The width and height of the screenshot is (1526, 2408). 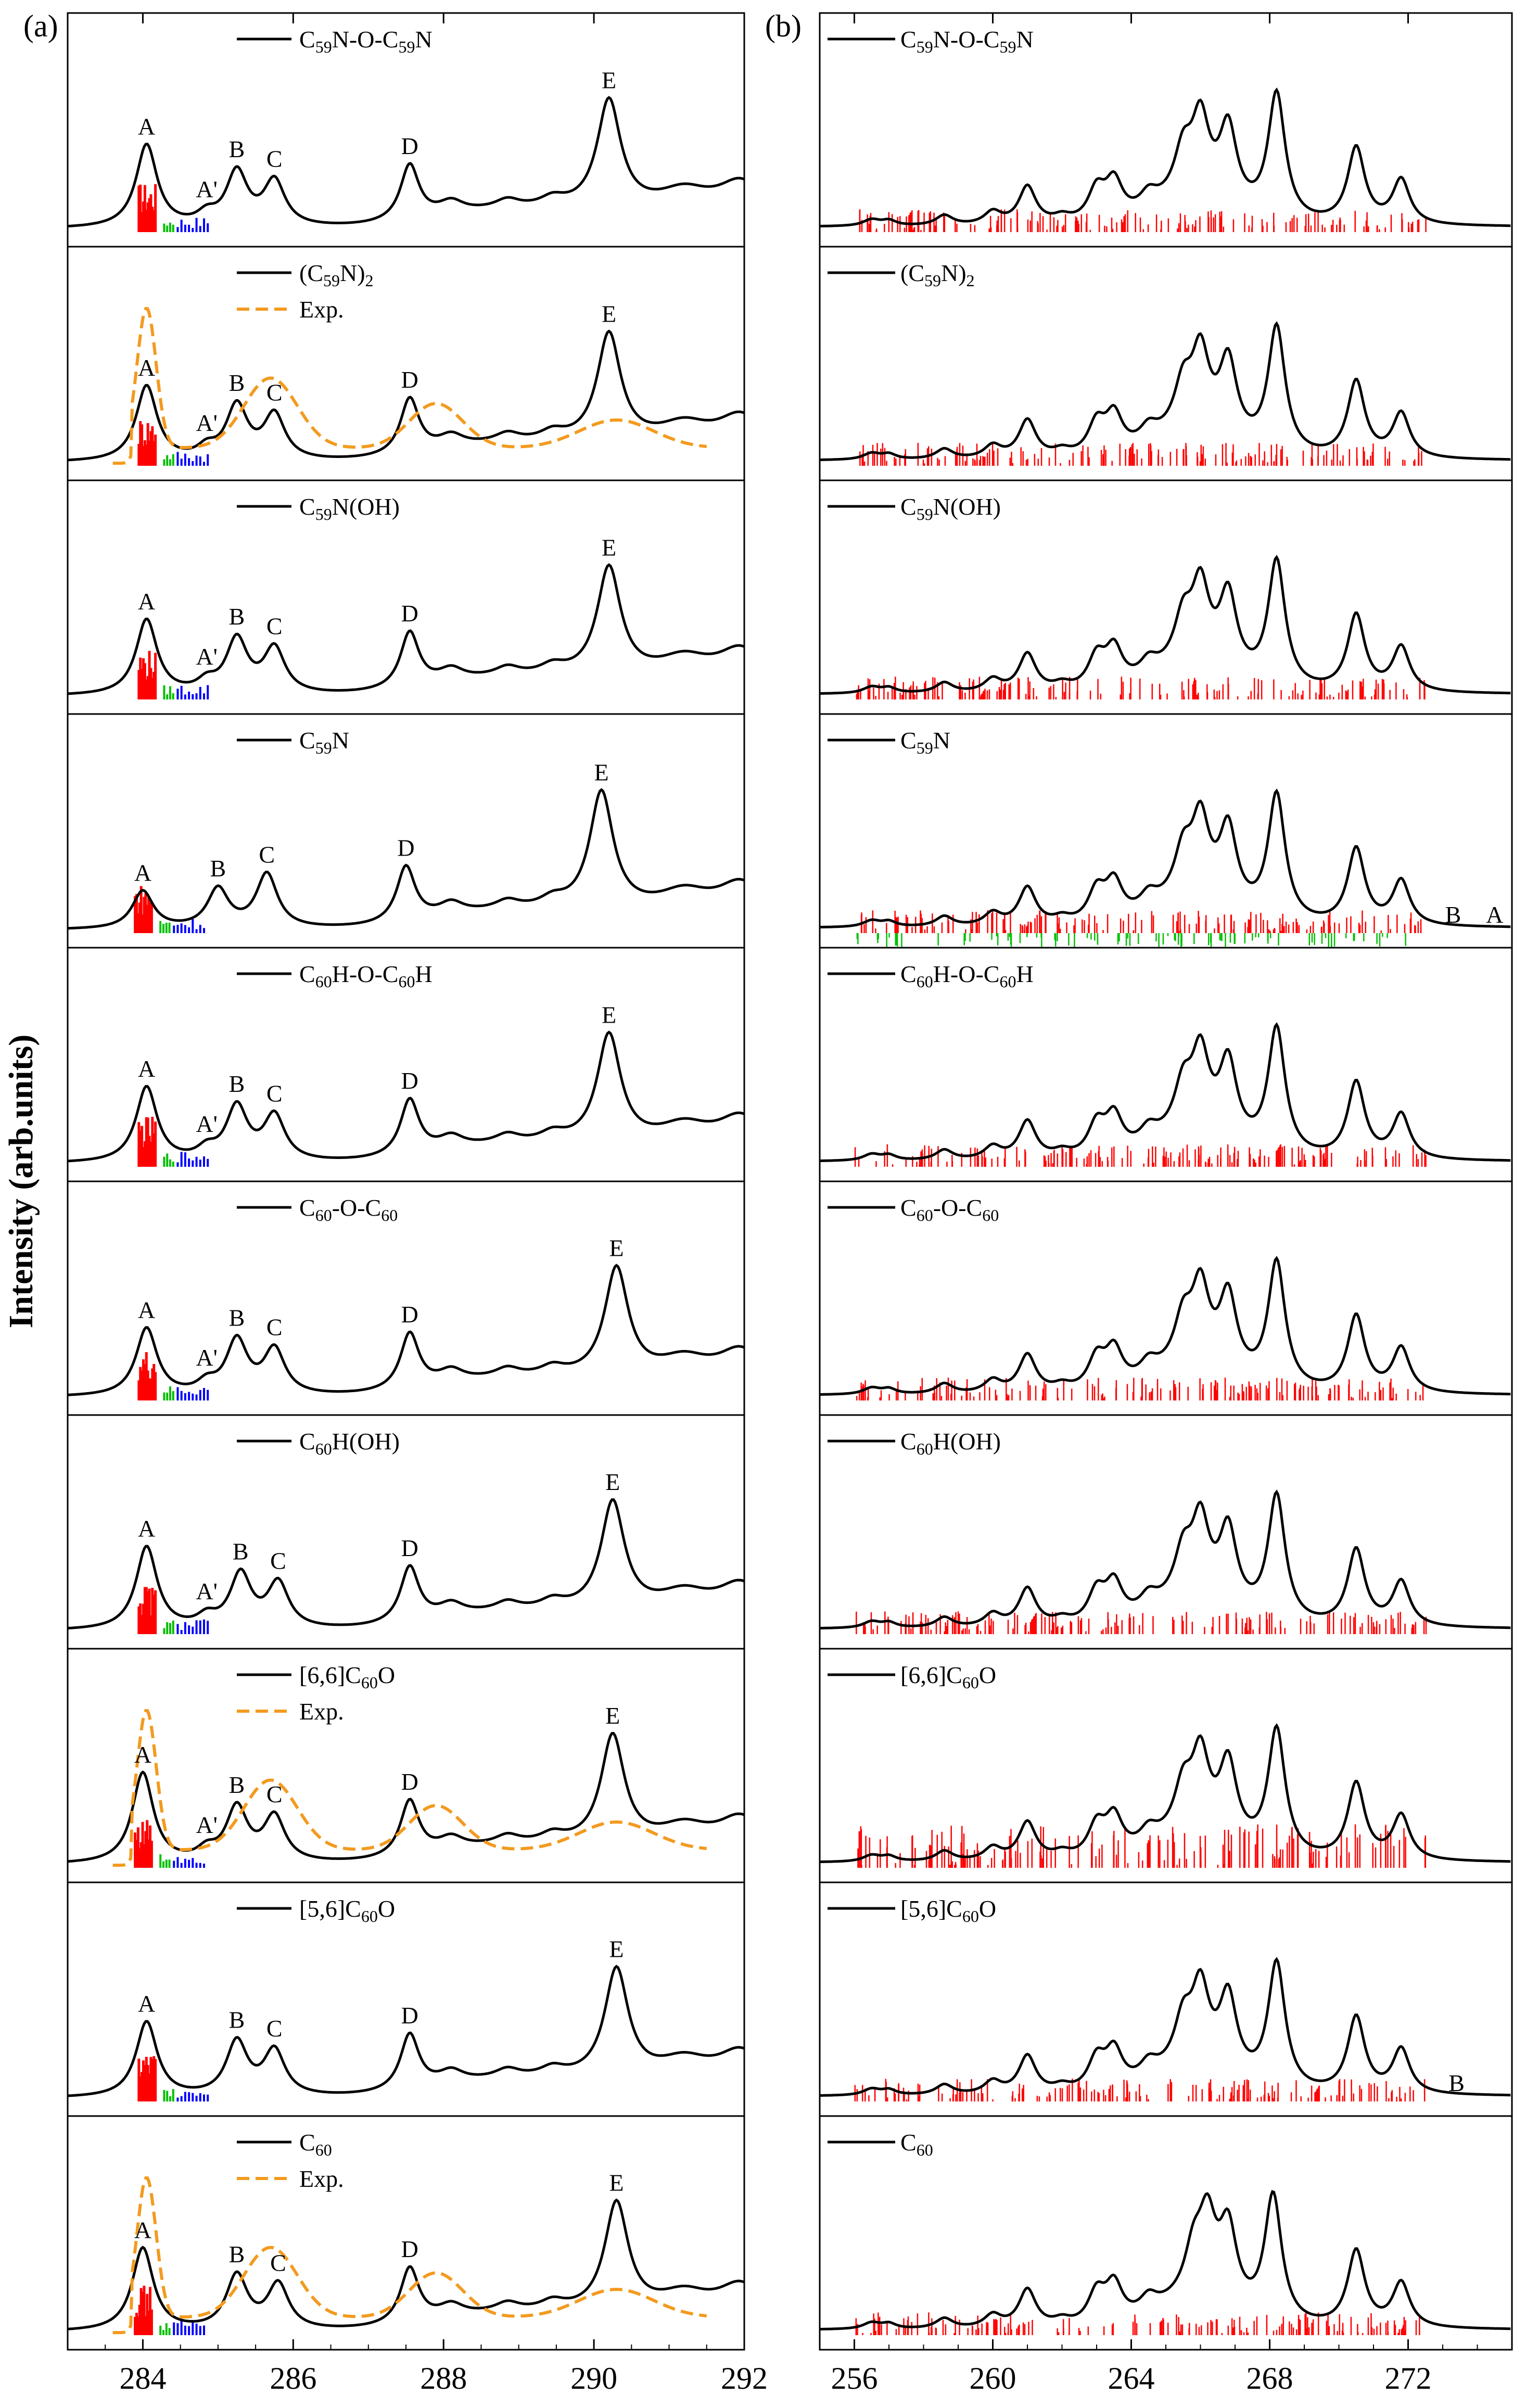 I want to click on peak-label-E: E, so click(x=616, y=1949).